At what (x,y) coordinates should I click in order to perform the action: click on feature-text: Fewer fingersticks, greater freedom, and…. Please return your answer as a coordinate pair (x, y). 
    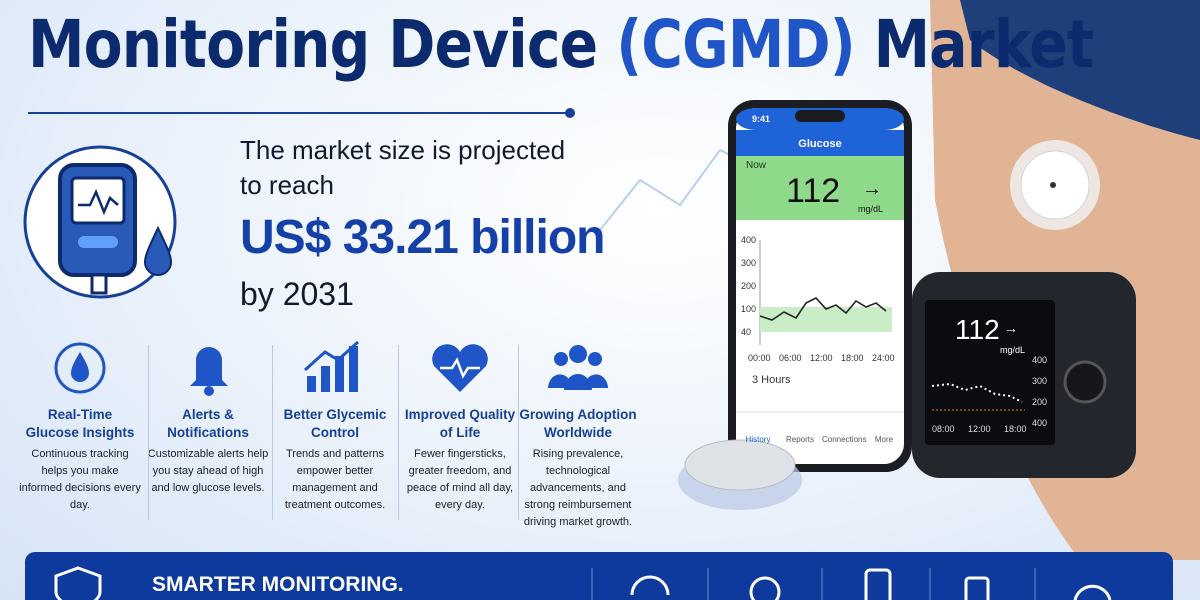
    Looking at the image, I should click on (460, 479).